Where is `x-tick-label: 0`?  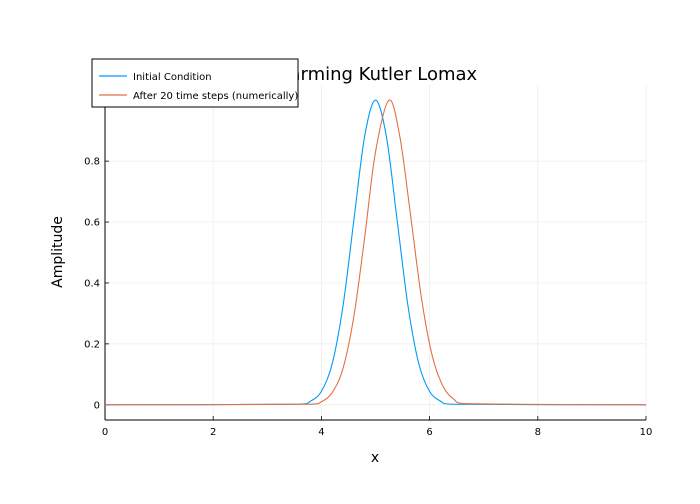 x-tick-label: 0 is located at coordinates (105, 432).